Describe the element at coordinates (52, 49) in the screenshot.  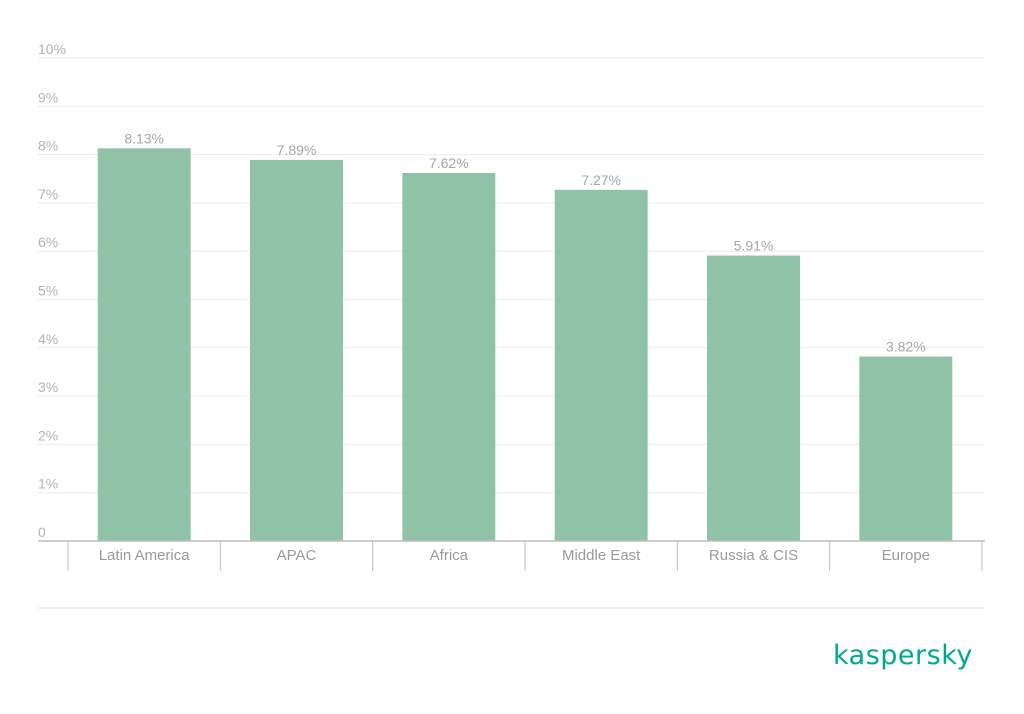
I see `y-tick-label: 10%` at that location.